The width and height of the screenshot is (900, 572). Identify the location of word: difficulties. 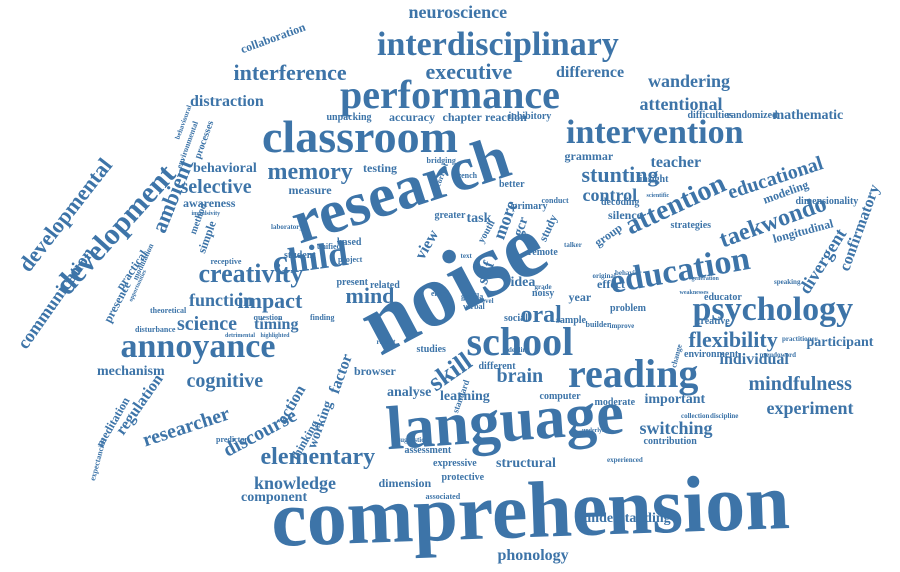
(710, 115).